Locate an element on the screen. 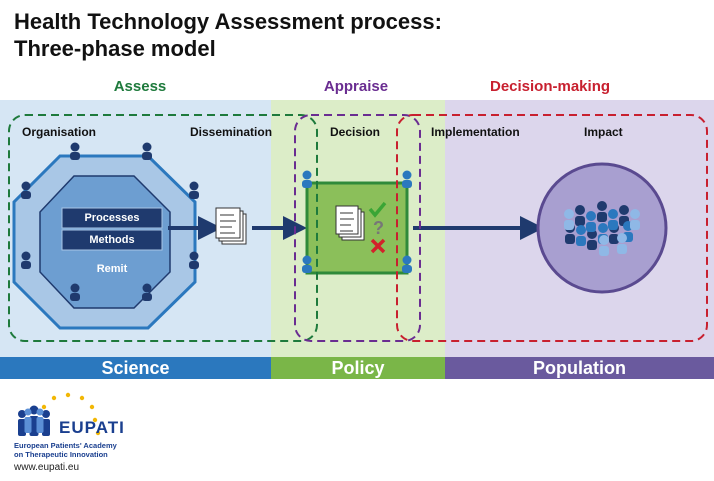  step-label-decision: Decision is located at coordinates (355, 132).